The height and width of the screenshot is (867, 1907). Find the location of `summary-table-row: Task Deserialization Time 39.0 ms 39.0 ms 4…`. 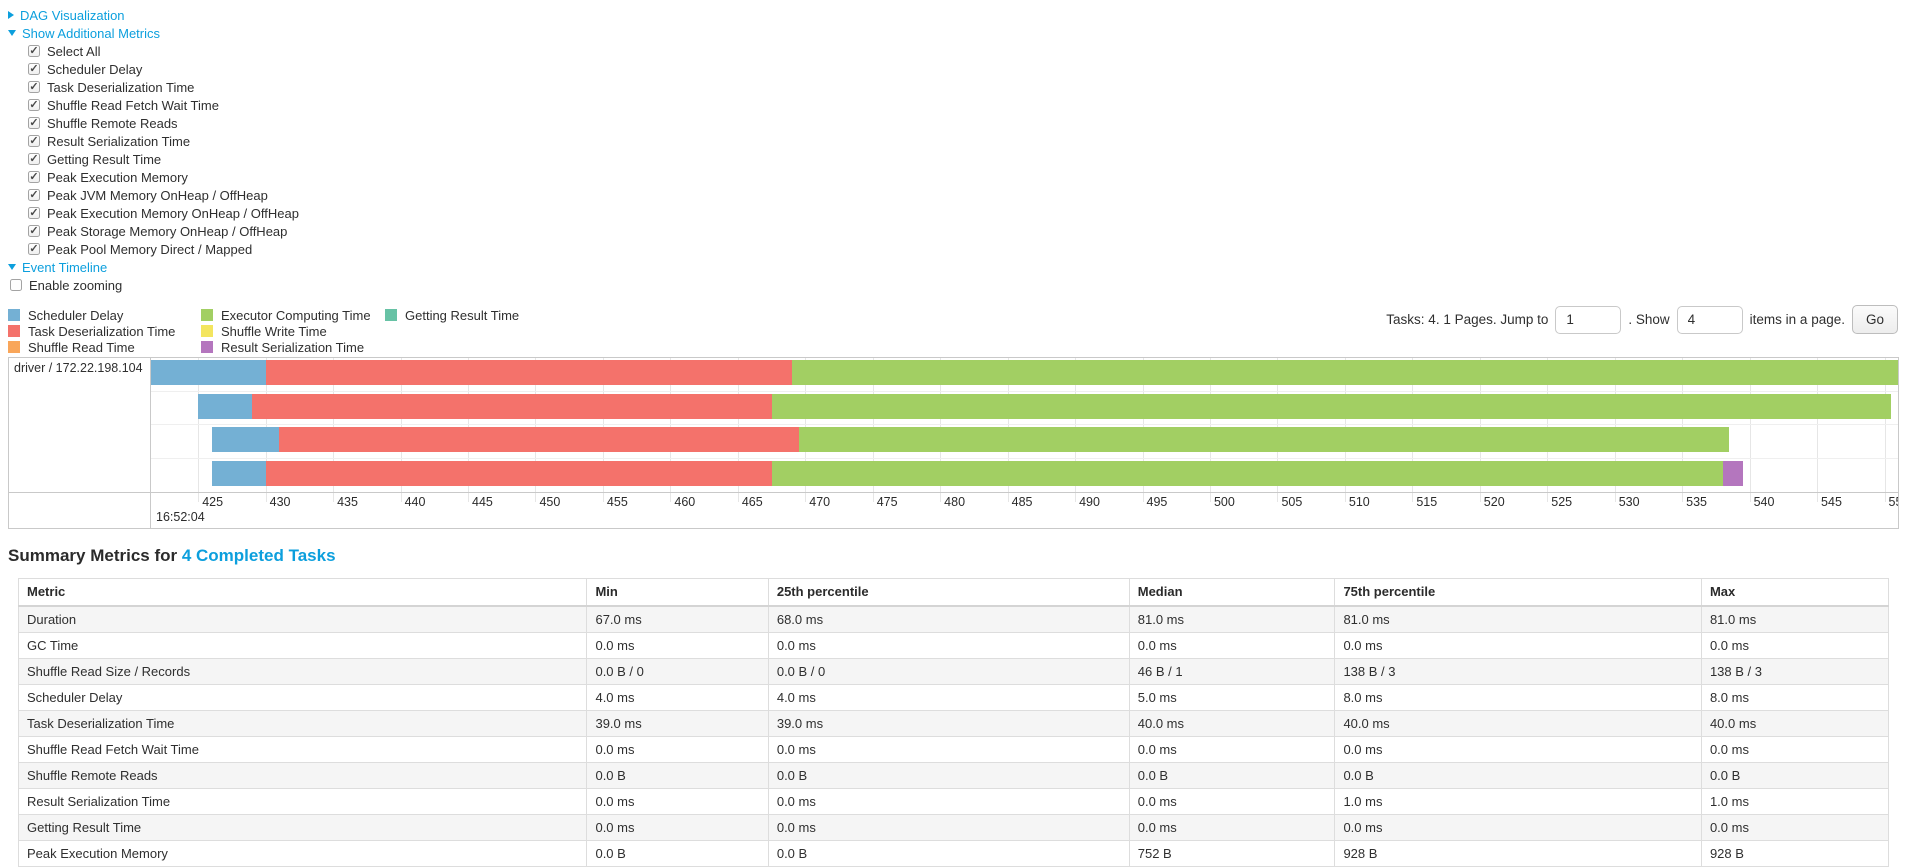

summary-table-row: Task Deserialization Time 39.0 ms 39.0 ms 4… is located at coordinates (953, 723).